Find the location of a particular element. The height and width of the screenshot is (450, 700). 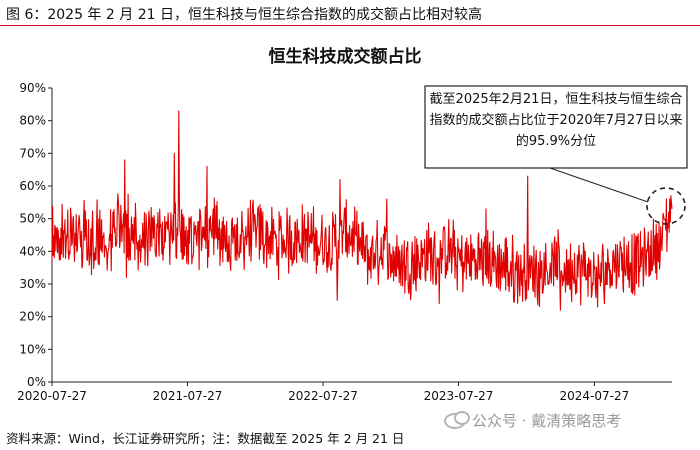

y-tick-label: 60% is located at coordinates (32, 186).